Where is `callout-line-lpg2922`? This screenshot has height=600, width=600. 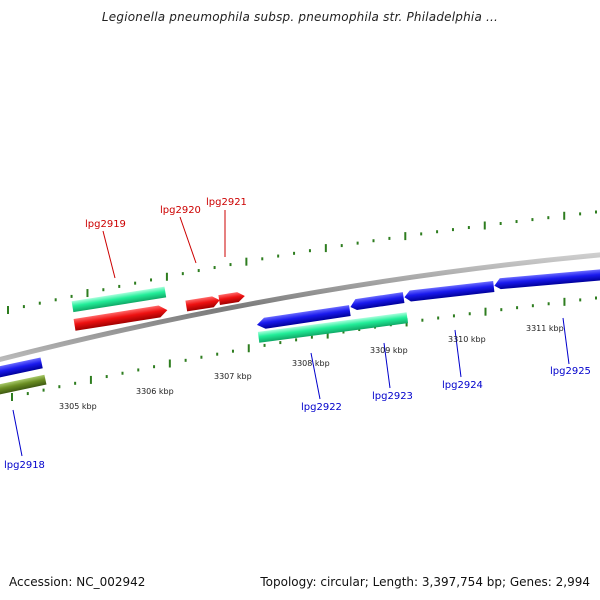
callout-line-lpg2922 is located at coordinates (315, 376).